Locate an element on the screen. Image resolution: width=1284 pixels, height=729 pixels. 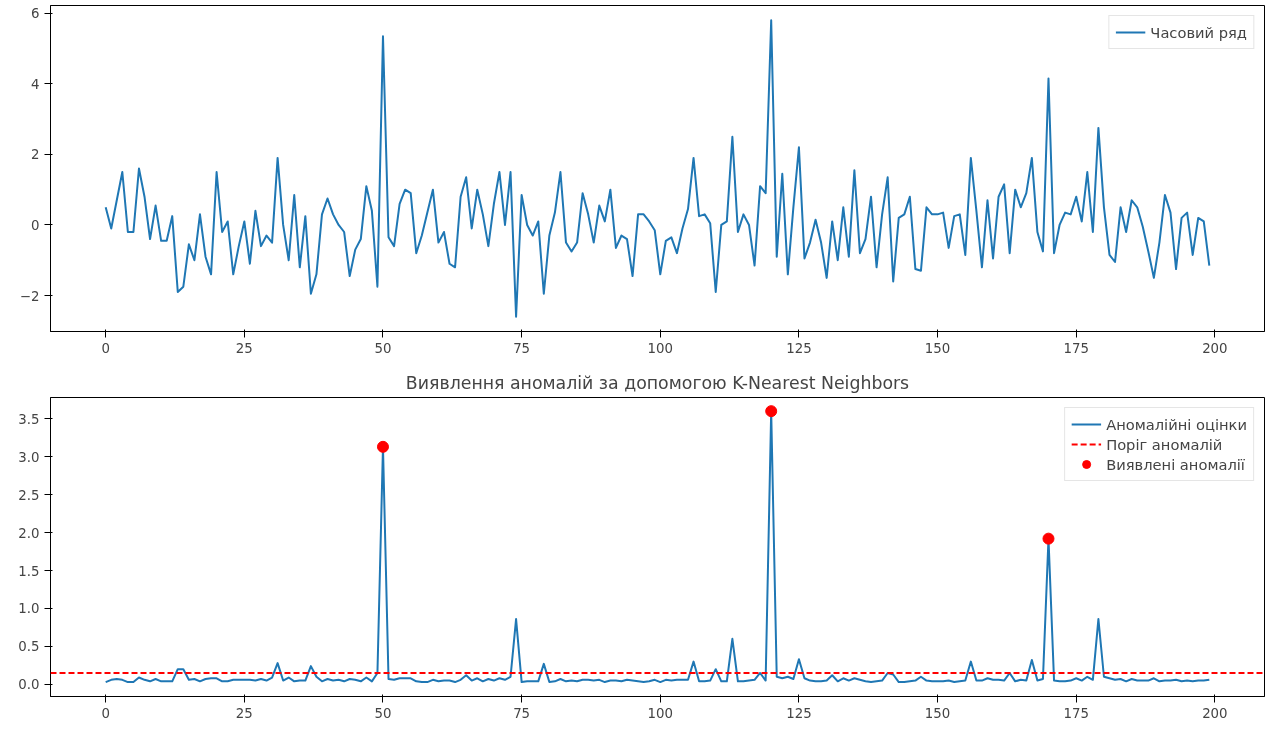
y-tick-label: 2 is located at coordinates (35, 155).